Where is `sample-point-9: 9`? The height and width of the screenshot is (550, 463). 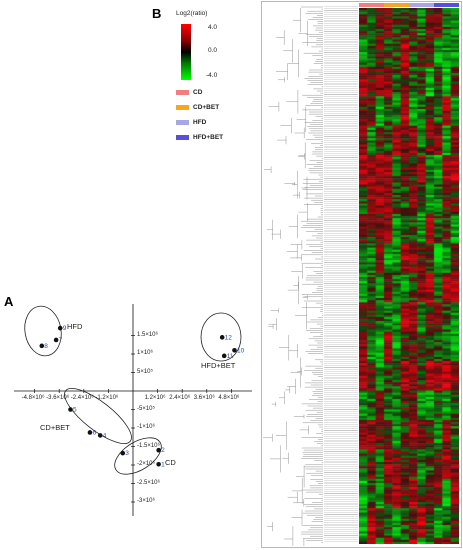
sample-point-9: 9 is located at coordinates (62, 328).